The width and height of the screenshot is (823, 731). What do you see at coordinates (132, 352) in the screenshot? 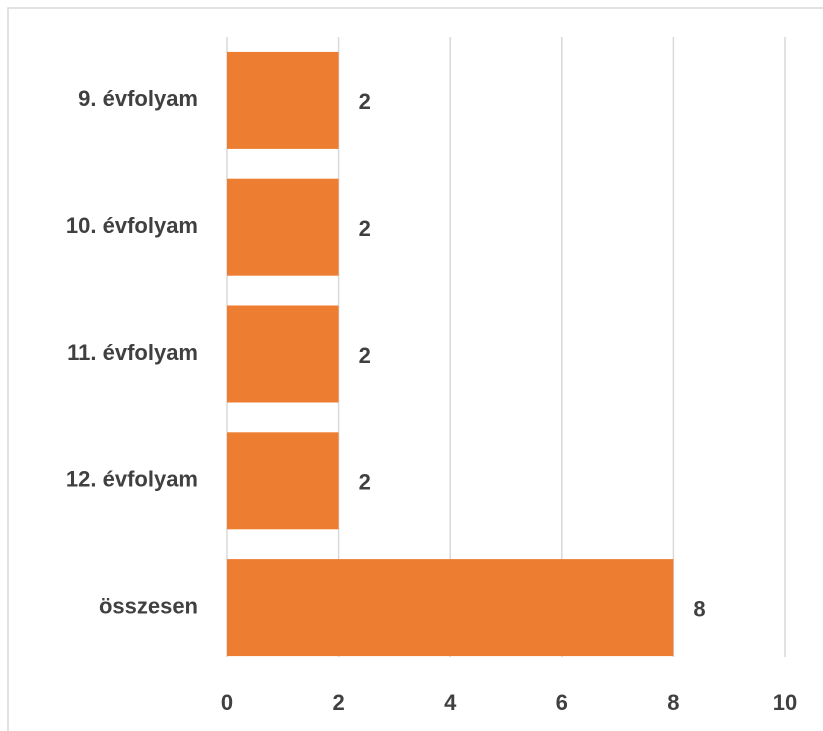
I see `y-tick-label: 11. évfolyam` at bounding box center [132, 352].